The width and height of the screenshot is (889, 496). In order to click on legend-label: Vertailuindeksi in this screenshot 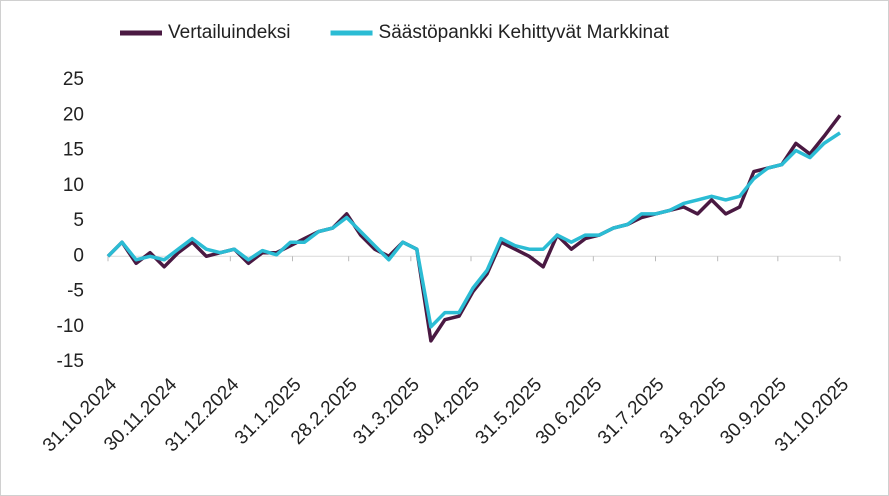, I will do `click(229, 32)`.